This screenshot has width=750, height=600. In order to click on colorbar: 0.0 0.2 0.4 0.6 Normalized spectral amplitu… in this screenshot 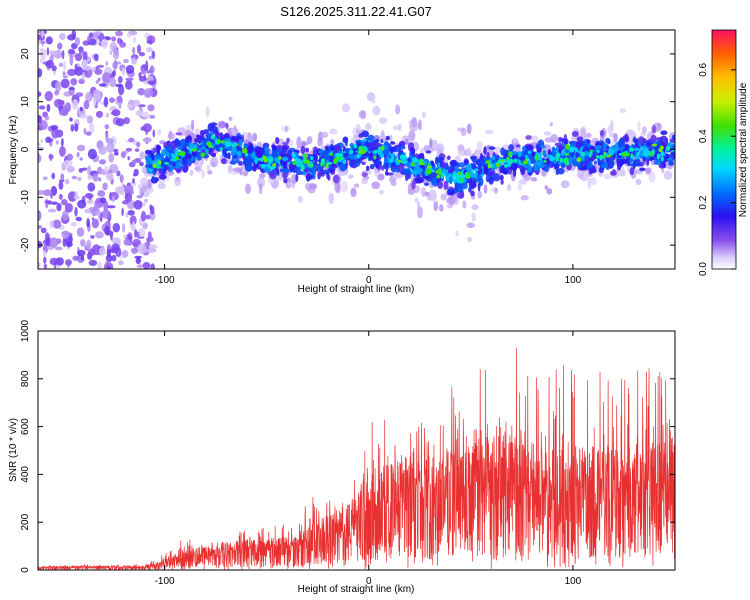, I will do `click(723, 152)`.